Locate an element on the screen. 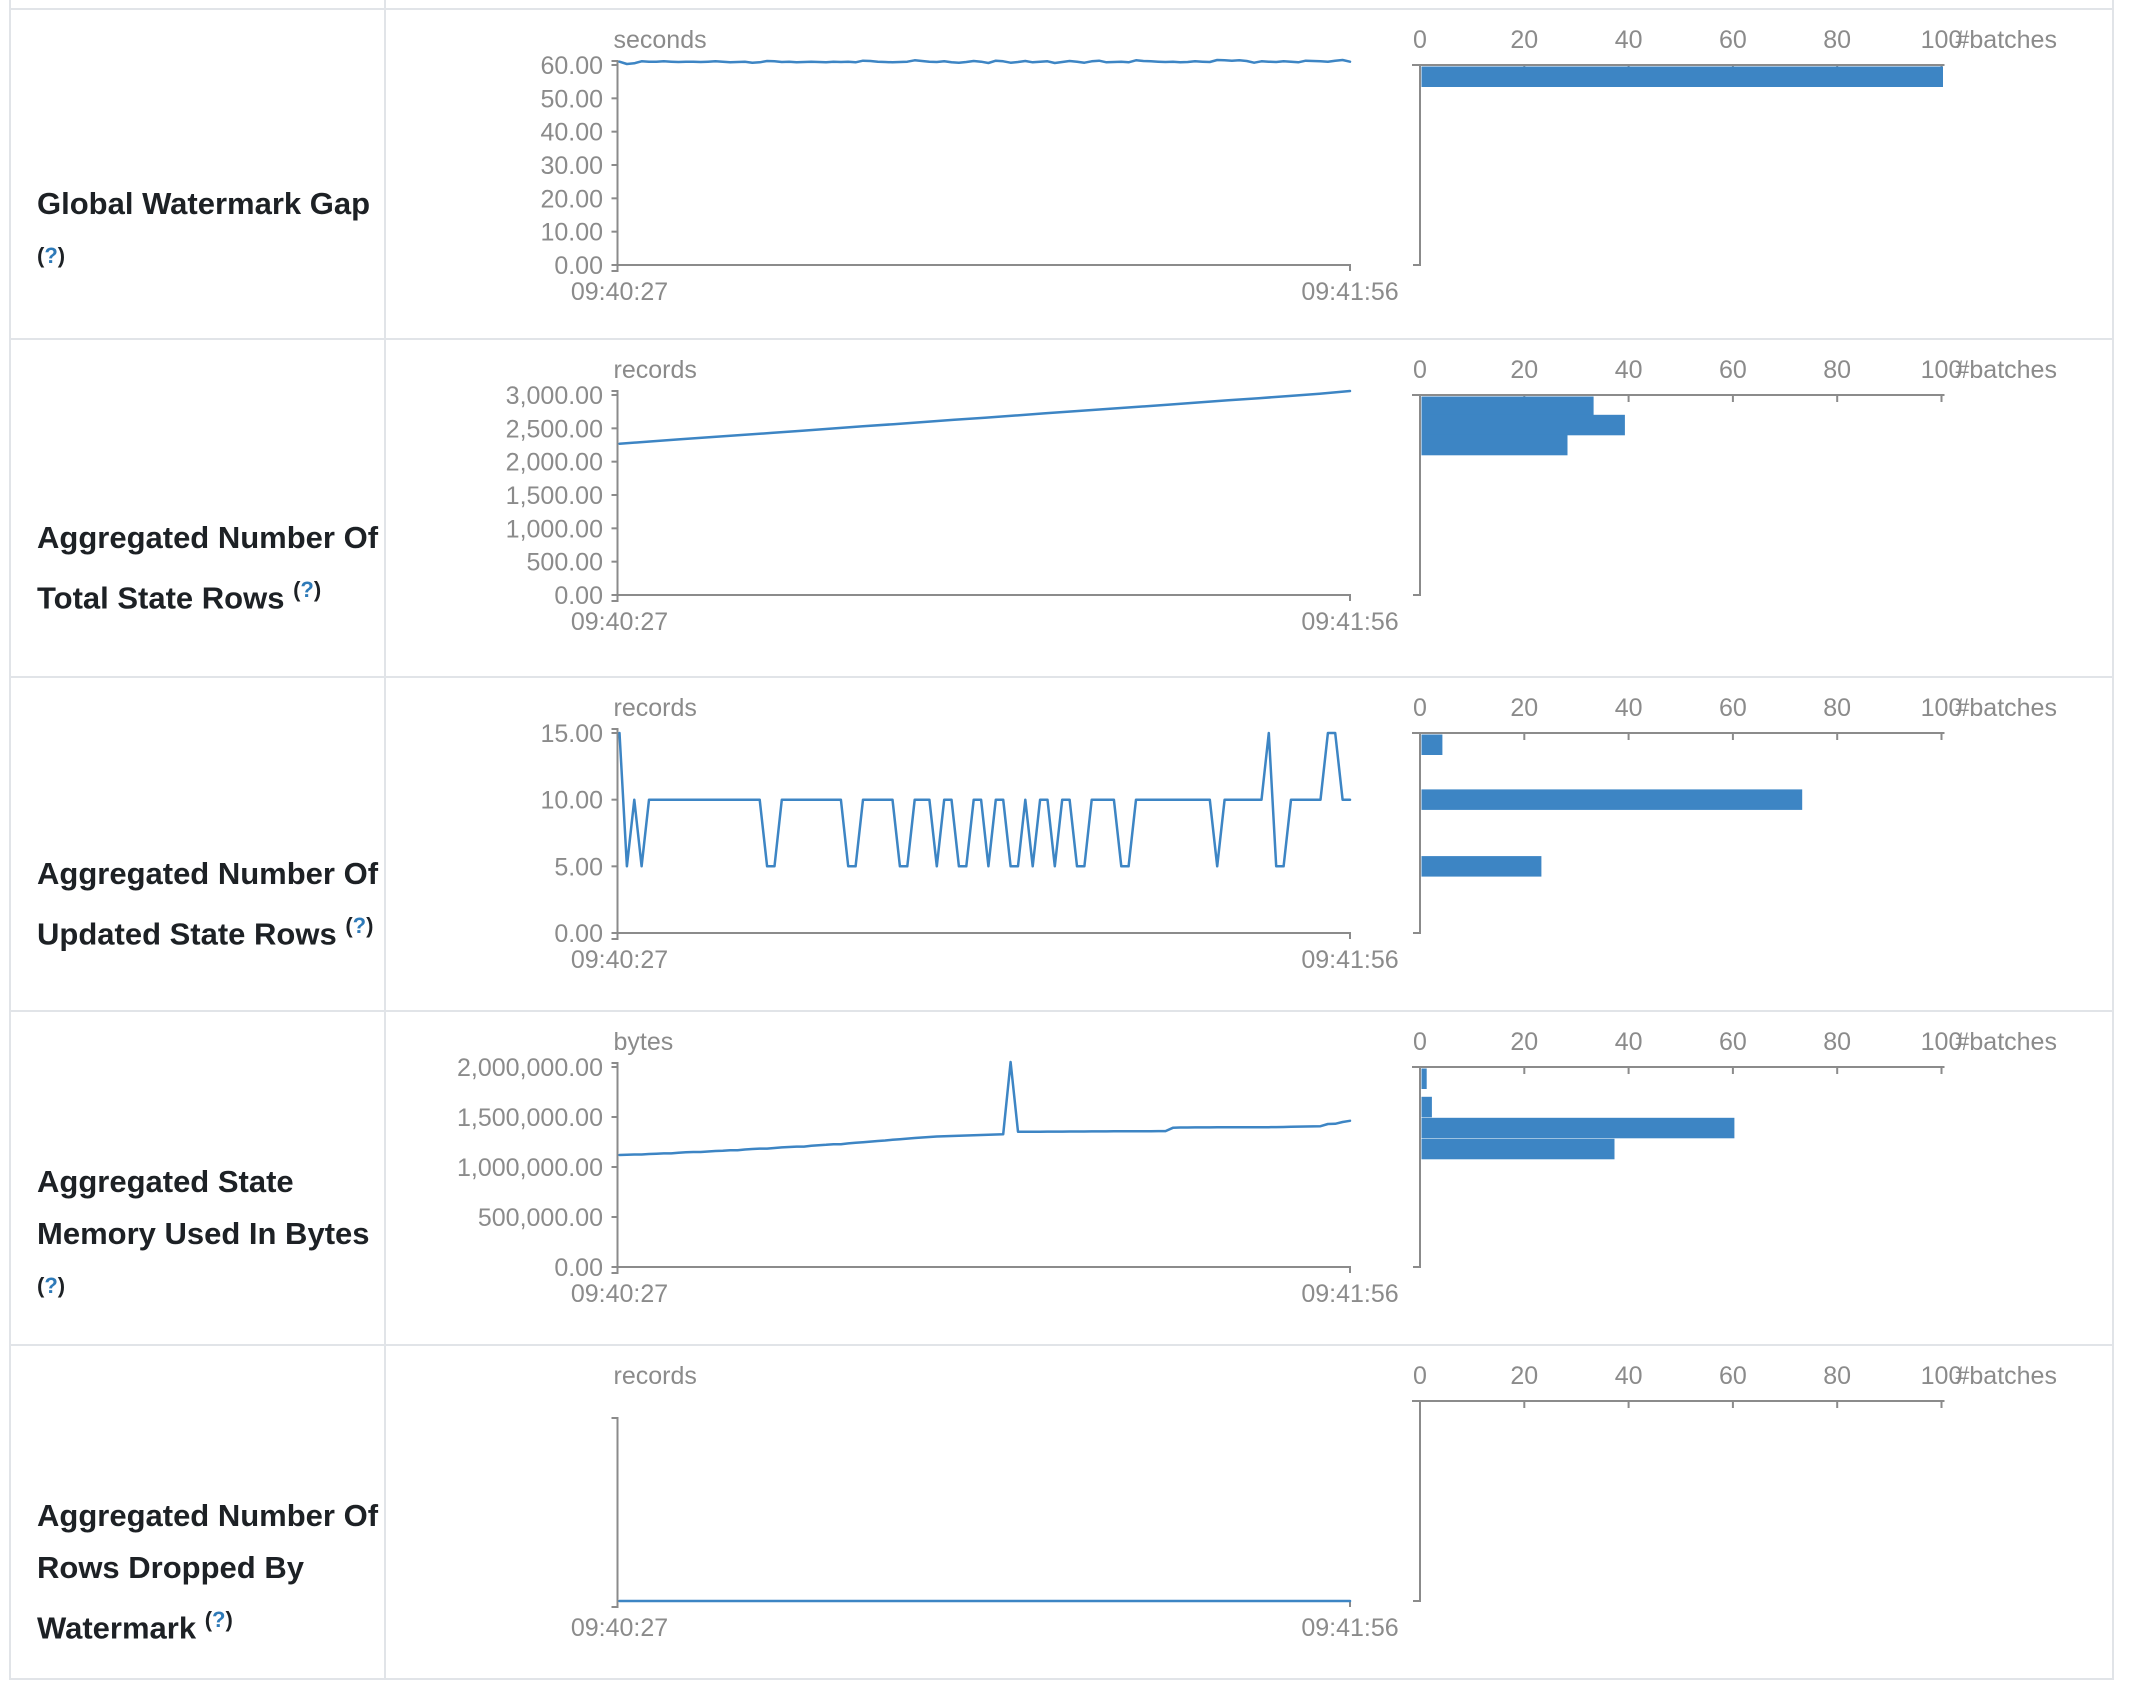  metric-label-line: Total State Rows (?) is located at coordinates (179, 596).